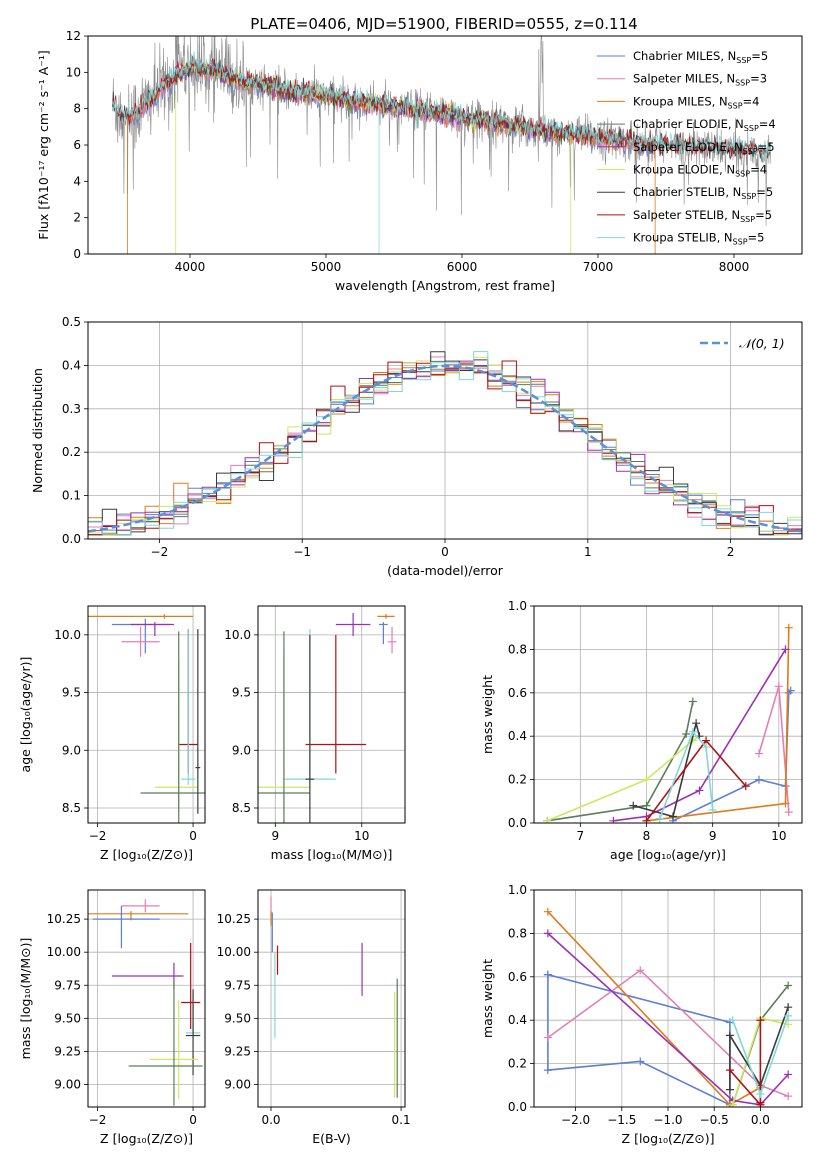 The height and width of the screenshot is (1170, 819). I want to click on y-tick-label: 6, so click(77, 145).